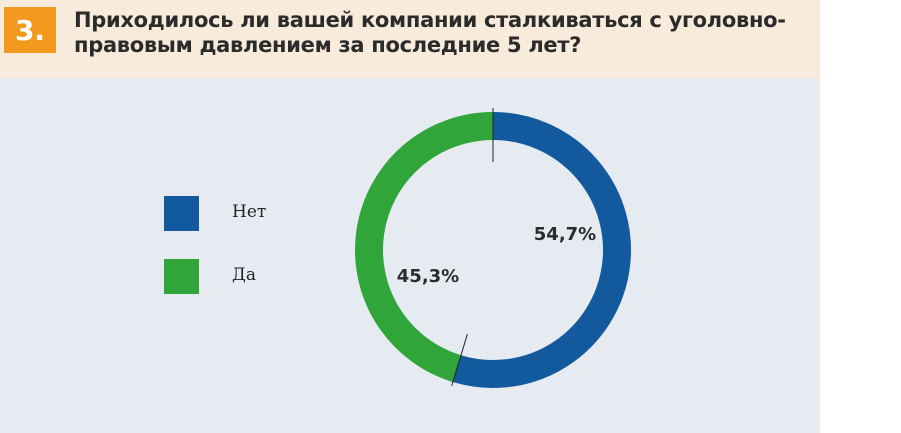 Image resolution: width=901 pixels, height=433 pixels. I want to click on legend-swatch-da, so click(181, 276).